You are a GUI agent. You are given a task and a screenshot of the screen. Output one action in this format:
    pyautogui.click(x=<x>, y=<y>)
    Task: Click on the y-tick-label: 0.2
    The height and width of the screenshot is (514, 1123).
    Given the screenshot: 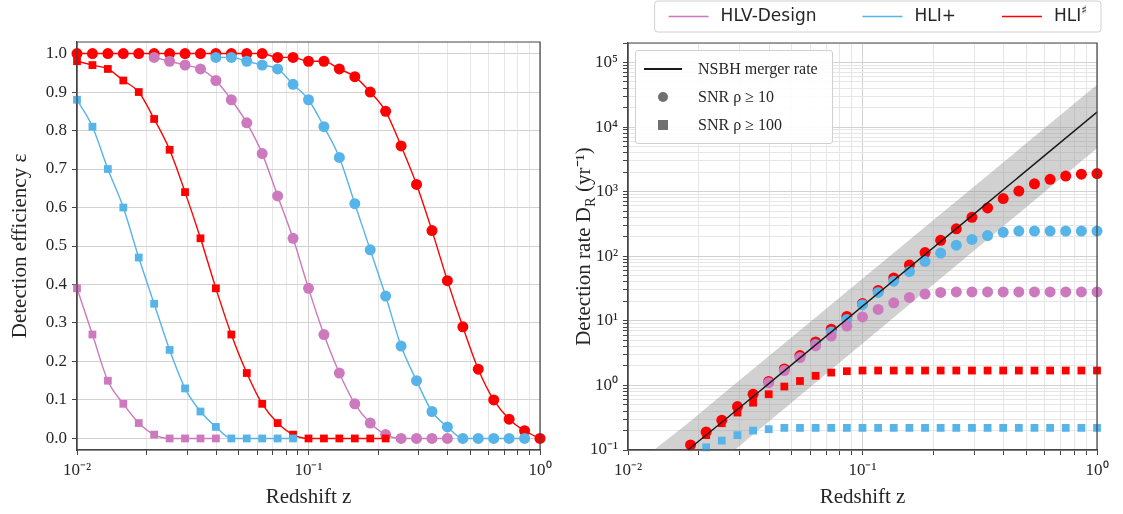 What is the action you would take?
    pyautogui.click(x=56, y=360)
    